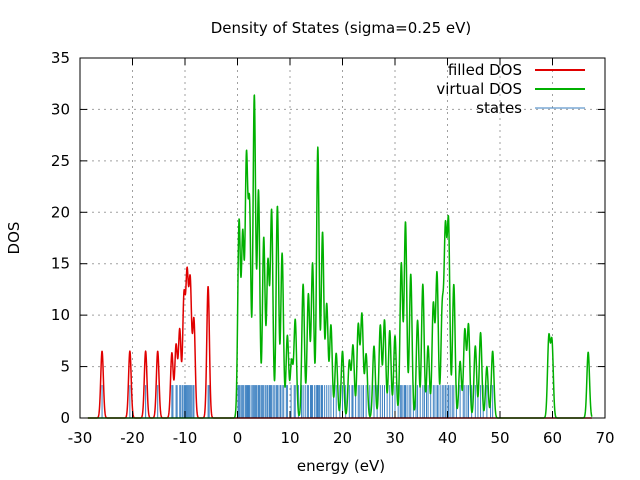 This screenshot has height=480, width=640. What do you see at coordinates (65, 418) in the screenshot?
I see `y-tick-label: 0` at bounding box center [65, 418].